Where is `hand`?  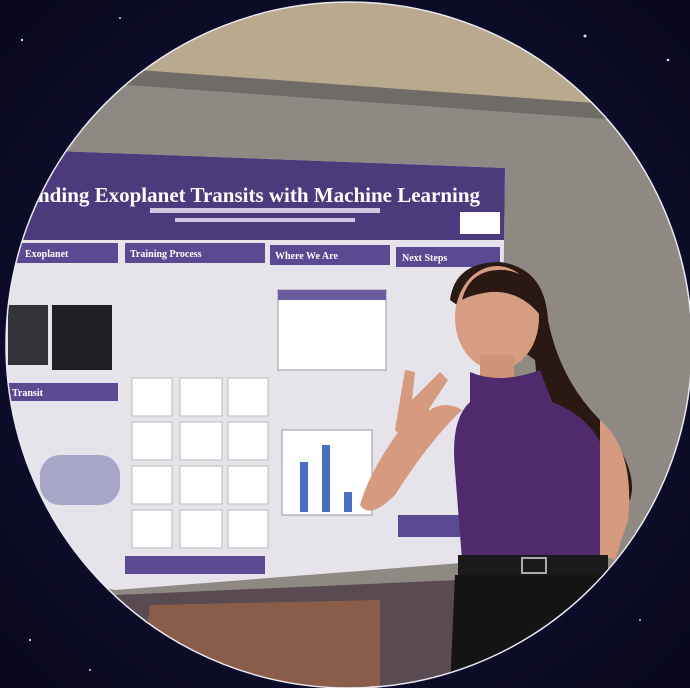 hand is located at coordinates (421, 402).